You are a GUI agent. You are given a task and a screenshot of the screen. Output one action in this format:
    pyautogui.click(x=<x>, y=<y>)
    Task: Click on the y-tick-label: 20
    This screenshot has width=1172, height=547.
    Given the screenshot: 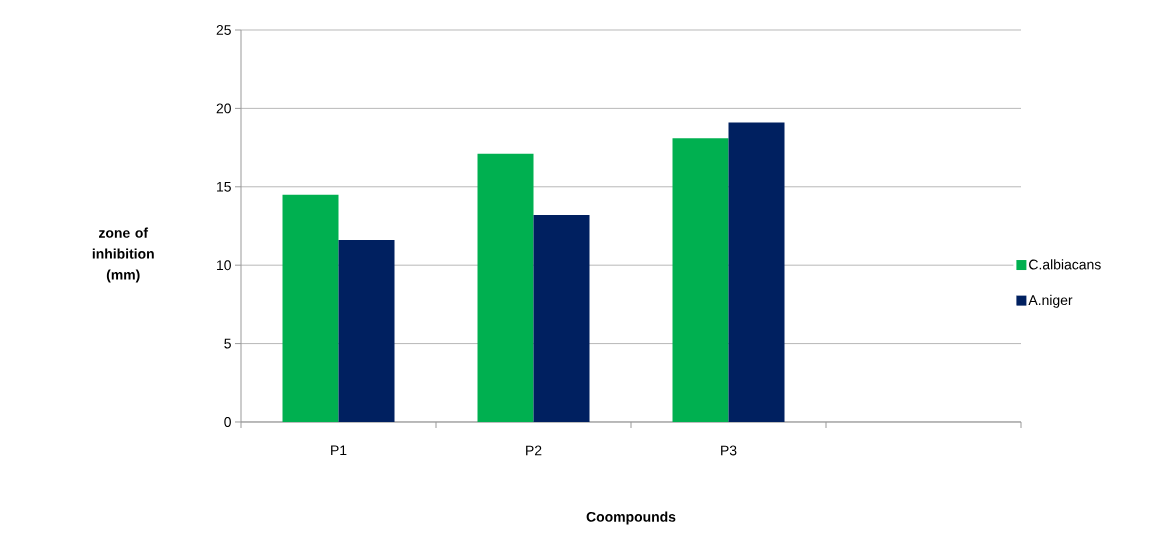 What is the action you would take?
    pyautogui.click(x=223, y=108)
    